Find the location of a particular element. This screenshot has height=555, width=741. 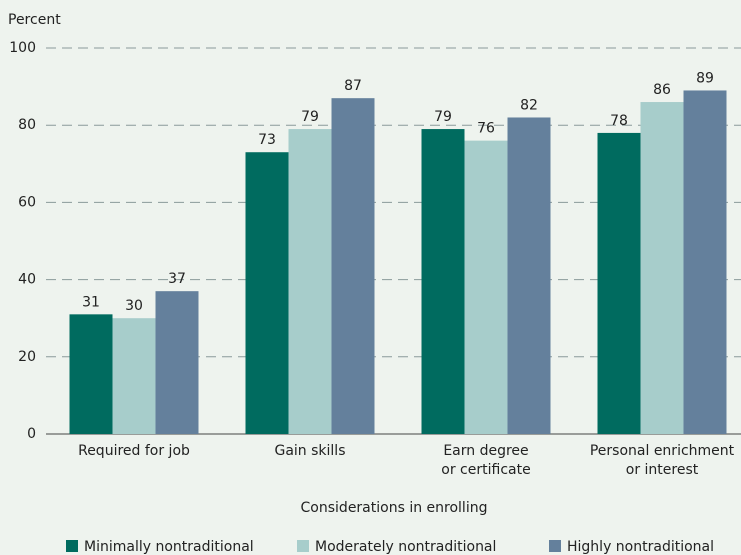

x-axis-label: Considerations in enrolling is located at coordinates (394, 508).